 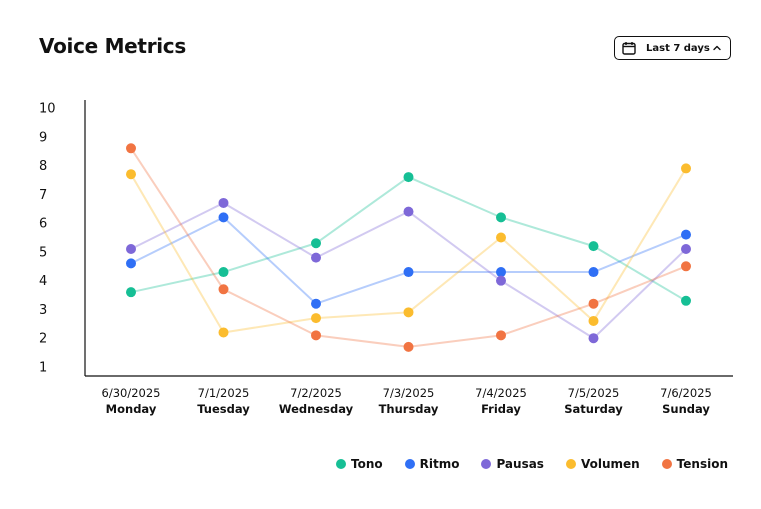 What do you see at coordinates (131, 393) in the screenshot?
I see `x-tick-date: 6/30/2025` at bounding box center [131, 393].